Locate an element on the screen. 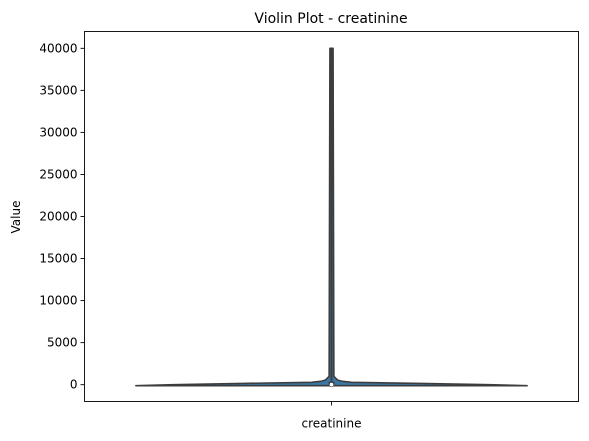 The width and height of the screenshot is (589, 441). x-tick-label: creatinine is located at coordinates (332, 424).